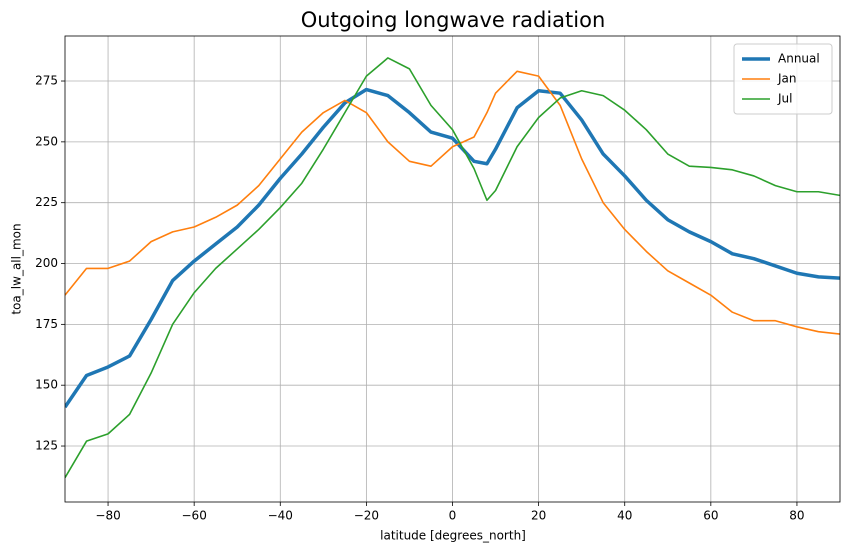 This screenshot has width=851, height=552. Describe the element at coordinates (46, 202) in the screenshot. I see `y-tick-label: 225` at that location.